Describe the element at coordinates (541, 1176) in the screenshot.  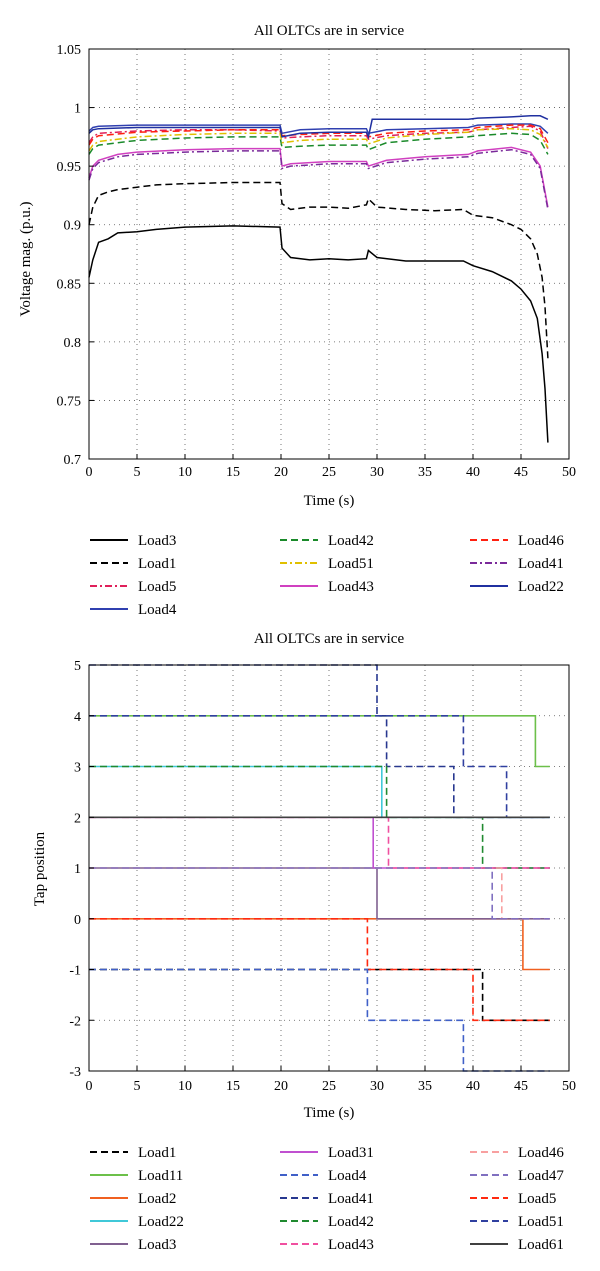
I see `legend-label-load47: Load47` at that location.